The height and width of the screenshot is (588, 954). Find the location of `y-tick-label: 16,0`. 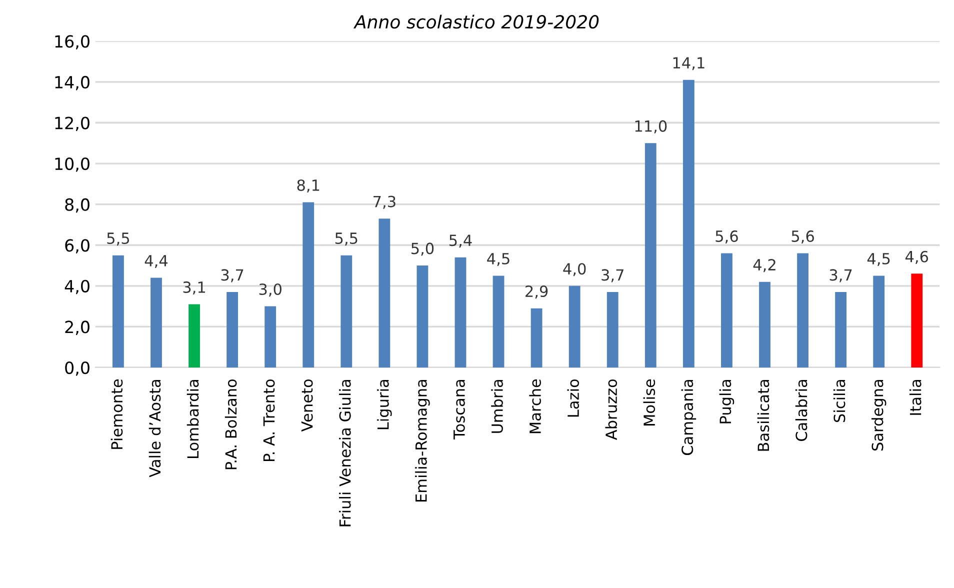

y-tick-label: 16,0 is located at coordinates (72, 42).